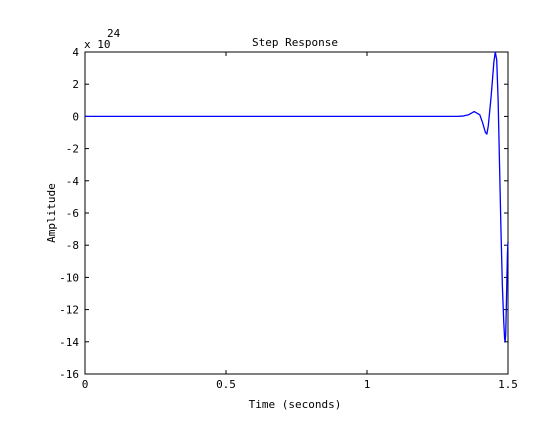 The width and height of the screenshot is (560, 424). What do you see at coordinates (75, 52) in the screenshot?
I see `y-tick-label: 4` at bounding box center [75, 52].